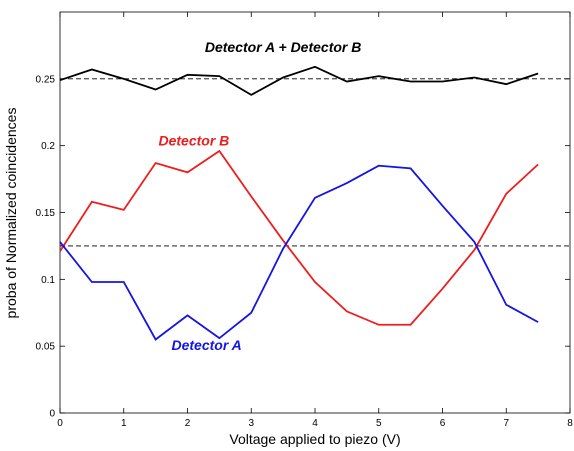  I want to click on x-tick-label: 0, so click(60, 423).